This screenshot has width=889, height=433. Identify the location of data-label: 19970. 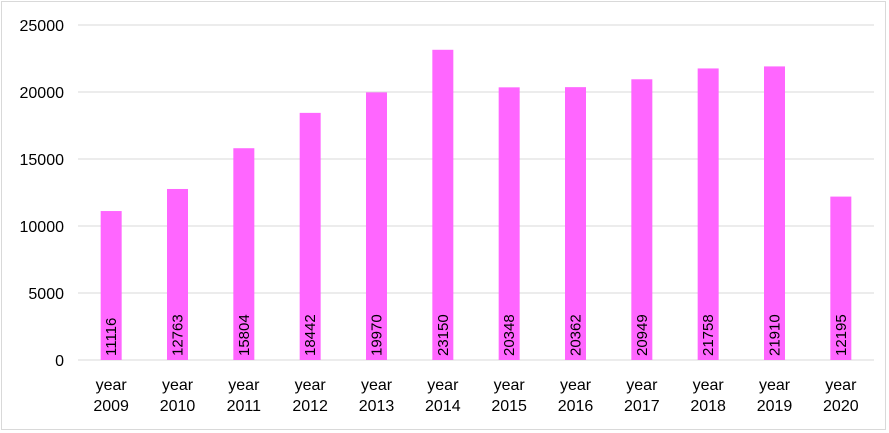
(377, 335).